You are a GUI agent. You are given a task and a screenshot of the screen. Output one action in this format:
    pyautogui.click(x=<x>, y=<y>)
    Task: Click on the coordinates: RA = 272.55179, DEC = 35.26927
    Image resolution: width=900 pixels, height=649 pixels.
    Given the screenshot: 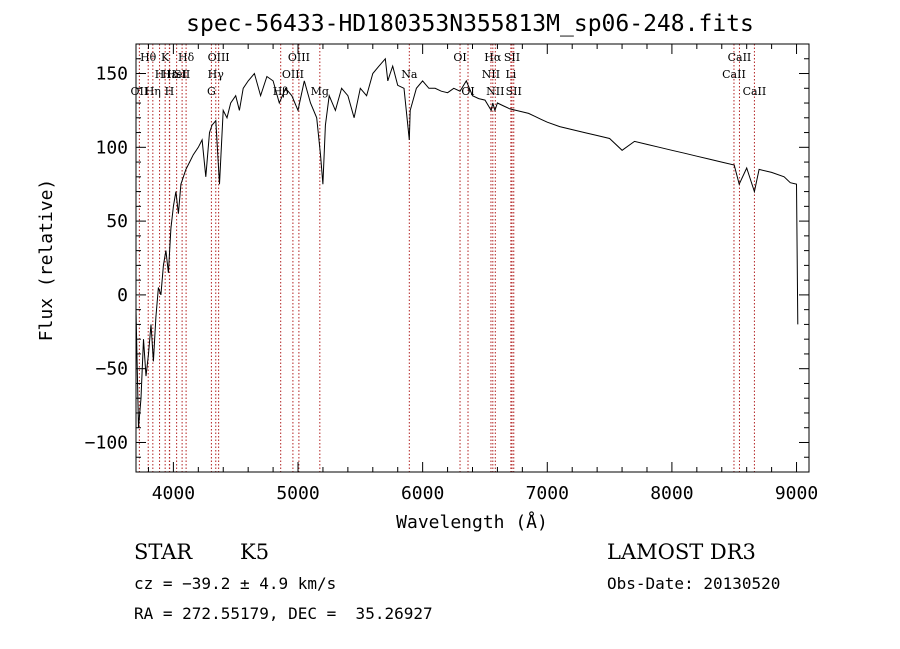 What is the action you would take?
    pyautogui.click(x=283, y=613)
    